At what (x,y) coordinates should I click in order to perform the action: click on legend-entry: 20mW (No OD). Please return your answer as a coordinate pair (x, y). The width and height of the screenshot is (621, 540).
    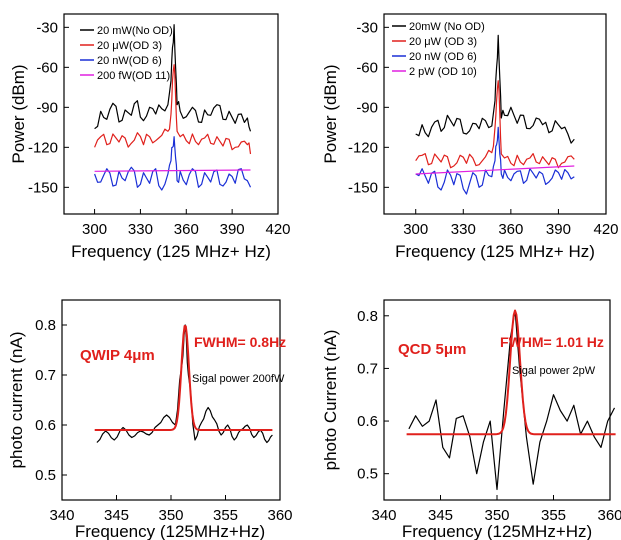
    Looking at the image, I should click on (447, 27).